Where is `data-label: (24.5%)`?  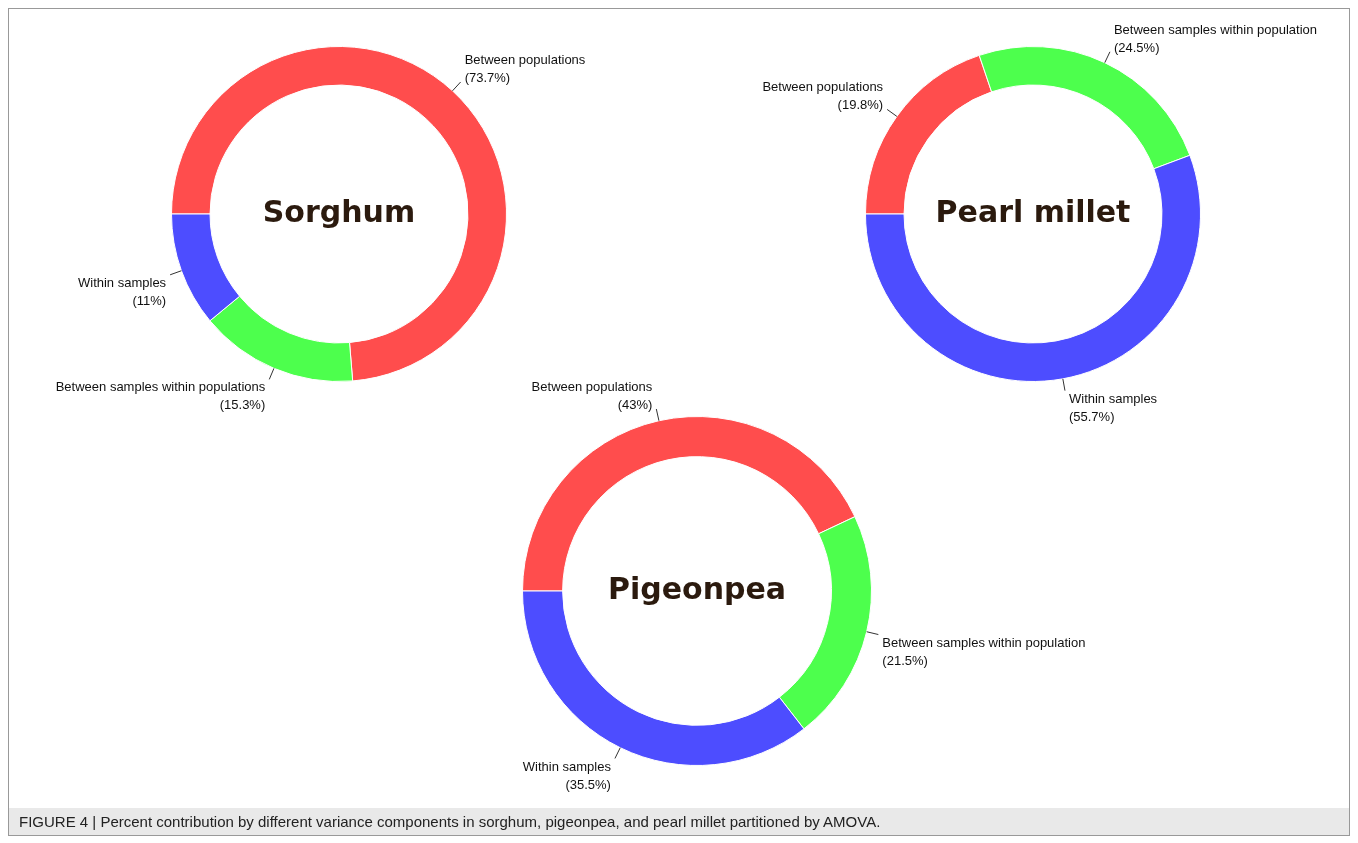 data-label: (24.5%) is located at coordinates (1136, 47).